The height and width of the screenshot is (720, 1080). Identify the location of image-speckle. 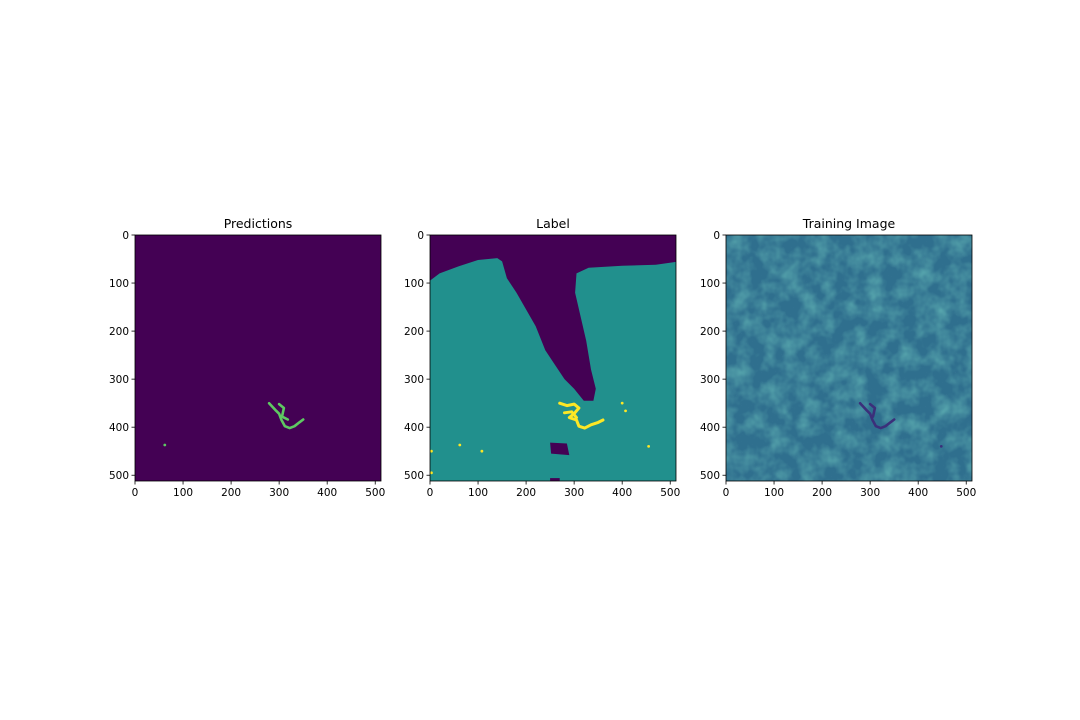
(849, 358).